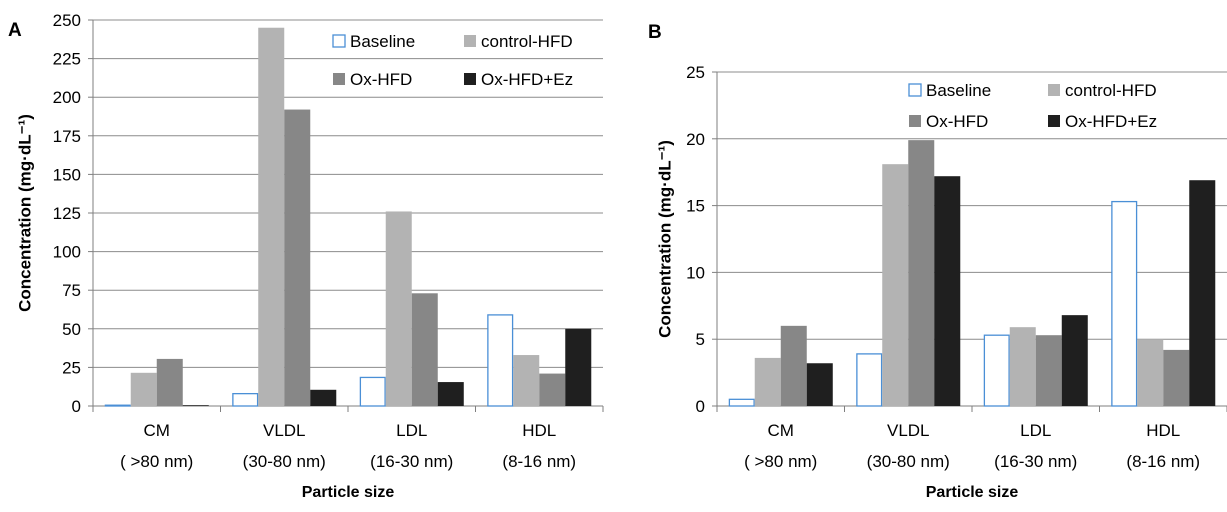 Image resolution: width=1227 pixels, height=512 pixels. I want to click on y-tick-label: 20, so click(695, 139).